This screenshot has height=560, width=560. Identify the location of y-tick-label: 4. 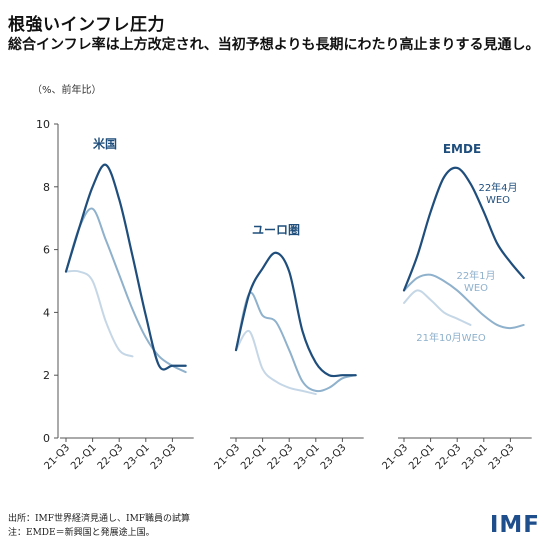
(46, 312).